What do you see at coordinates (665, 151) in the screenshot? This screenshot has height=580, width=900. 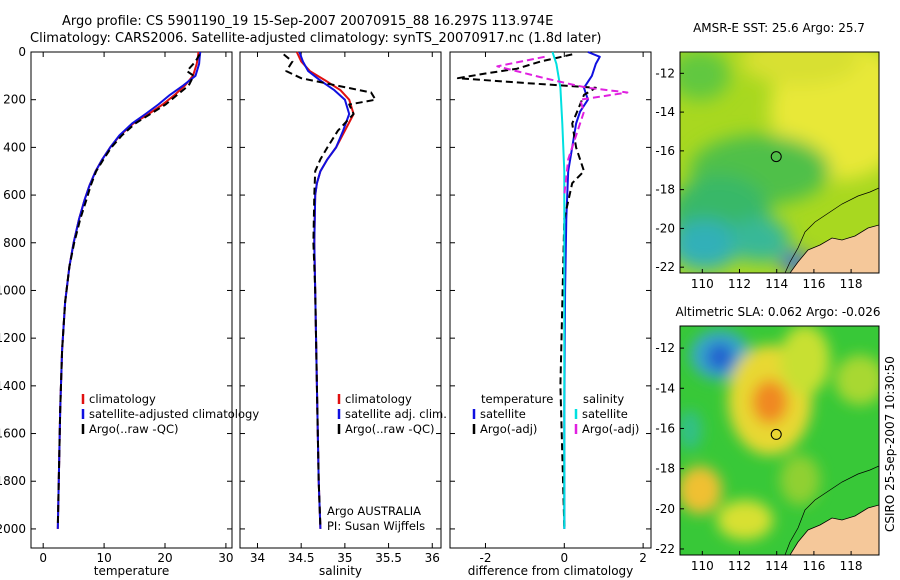 I see `sst-ytick-label: -16` at bounding box center [665, 151].